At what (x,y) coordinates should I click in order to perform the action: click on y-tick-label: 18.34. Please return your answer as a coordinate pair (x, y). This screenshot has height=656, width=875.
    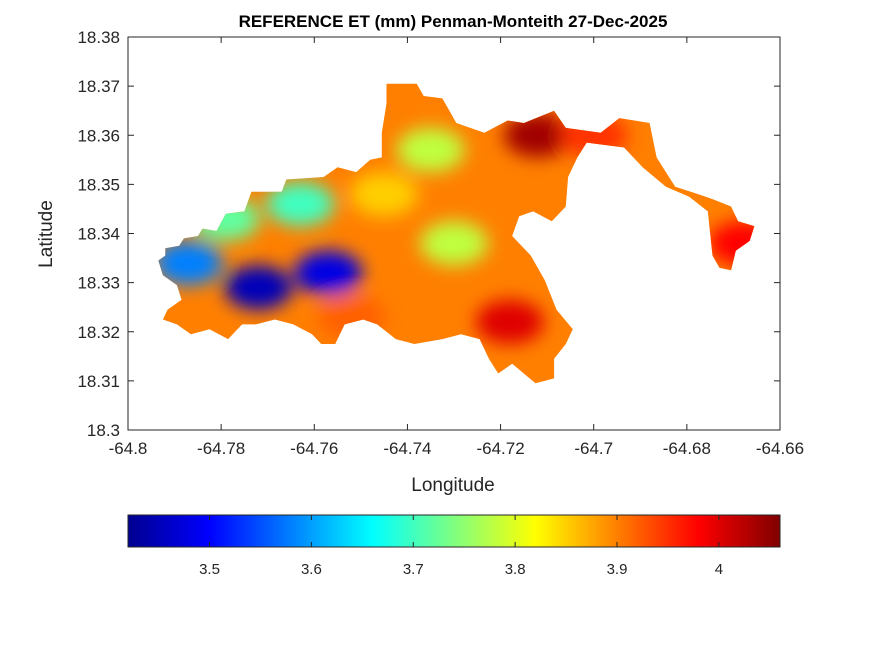
    Looking at the image, I should click on (98, 234).